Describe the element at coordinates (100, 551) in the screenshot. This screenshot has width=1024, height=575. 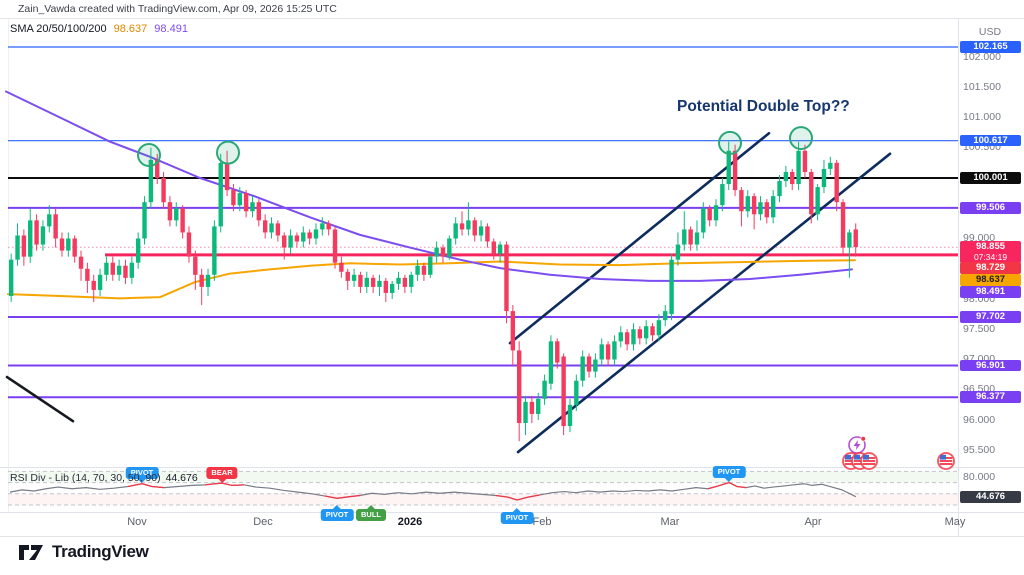
I see `tradingview-logo-text: TradingView` at that location.